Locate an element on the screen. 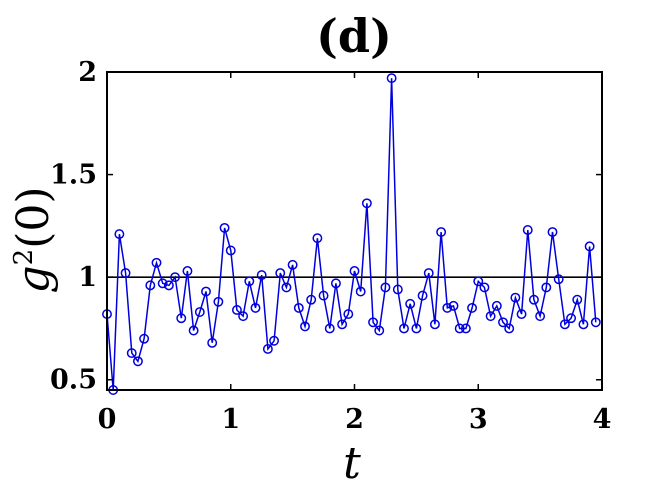 The height and width of the screenshot is (498, 664). y-axis-label-main: g is located at coordinates (33, 279).